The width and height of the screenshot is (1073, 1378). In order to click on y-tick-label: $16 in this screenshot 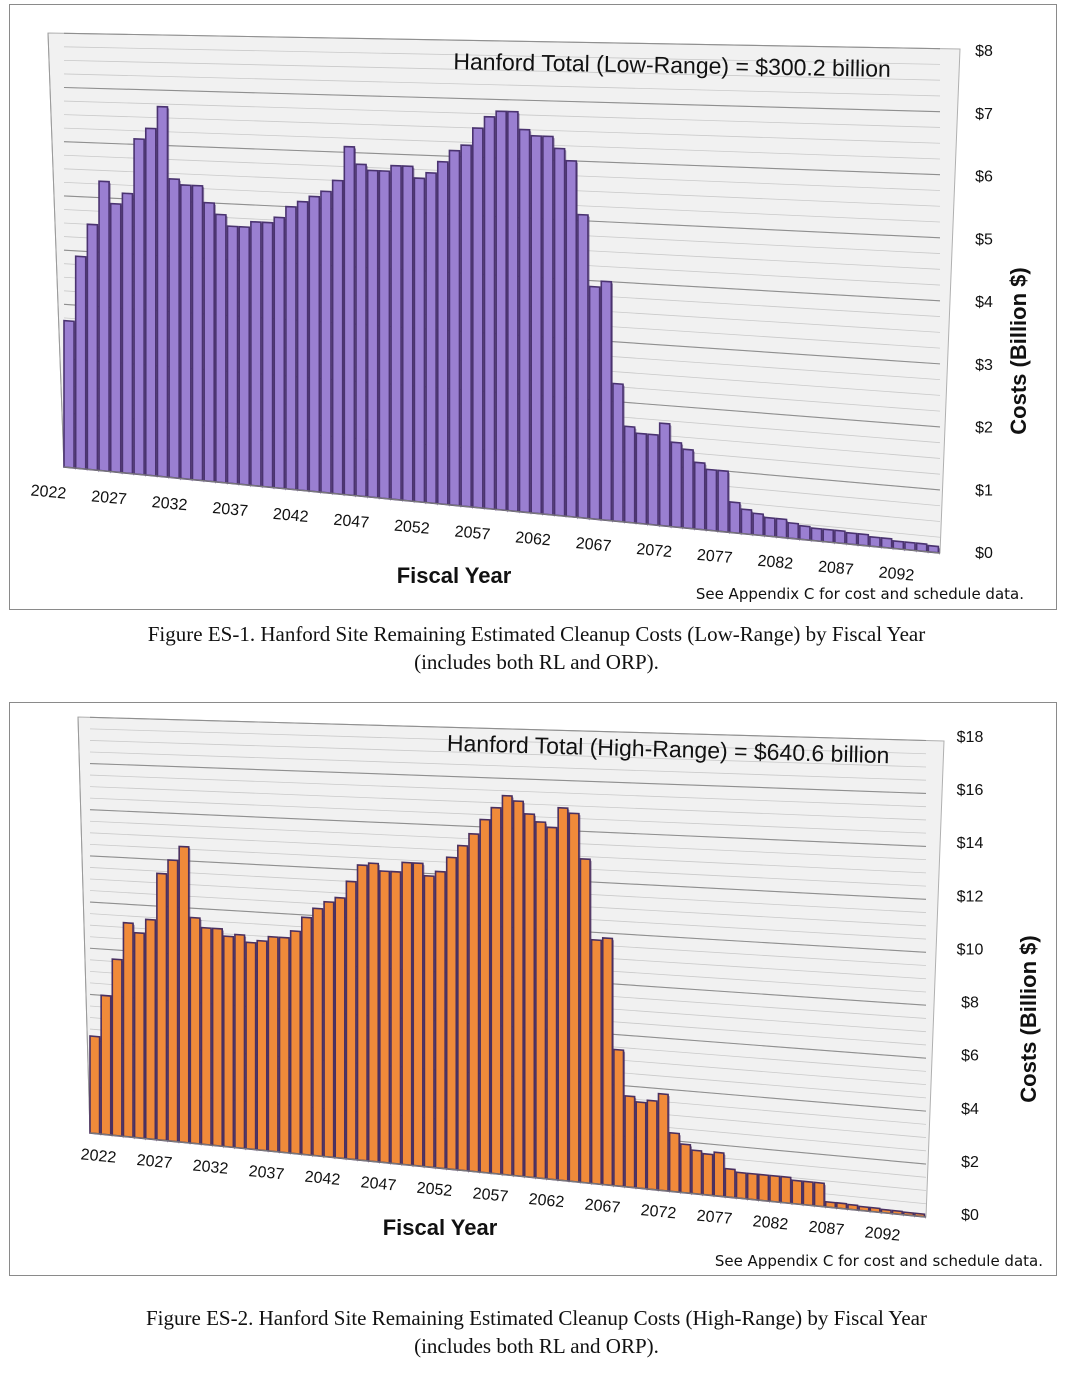, I will do `click(970, 790)`.